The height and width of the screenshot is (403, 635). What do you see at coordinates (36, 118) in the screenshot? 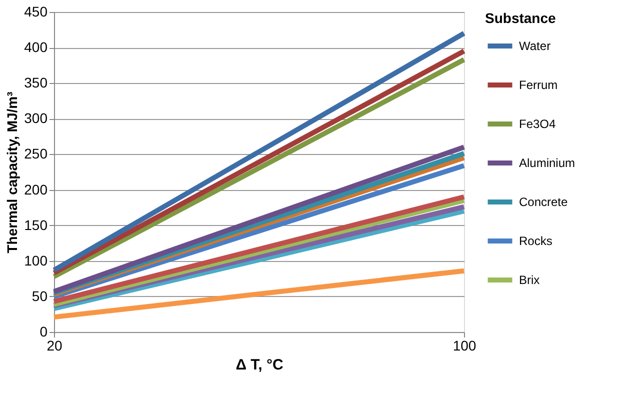
I see `y-tick-label: 300` at bounding box center [36, 118].